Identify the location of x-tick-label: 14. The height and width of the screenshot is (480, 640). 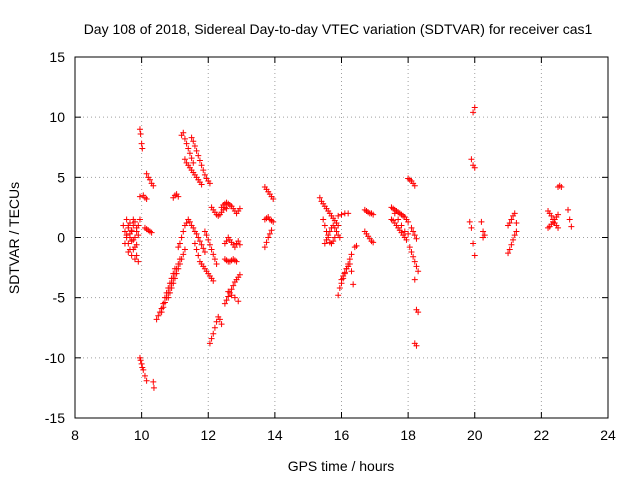
(275, 435).